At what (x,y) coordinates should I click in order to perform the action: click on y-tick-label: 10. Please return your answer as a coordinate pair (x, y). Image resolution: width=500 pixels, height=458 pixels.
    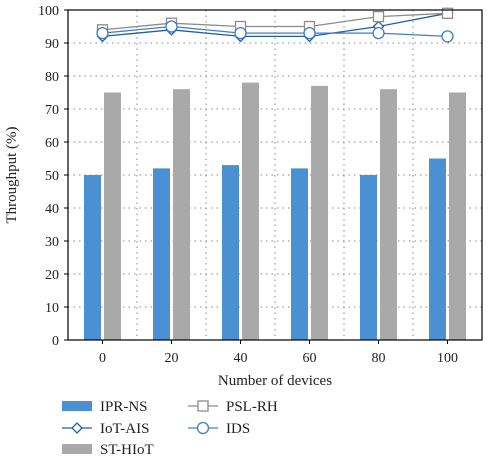
    Looking at the image, I should click on (52, 308).